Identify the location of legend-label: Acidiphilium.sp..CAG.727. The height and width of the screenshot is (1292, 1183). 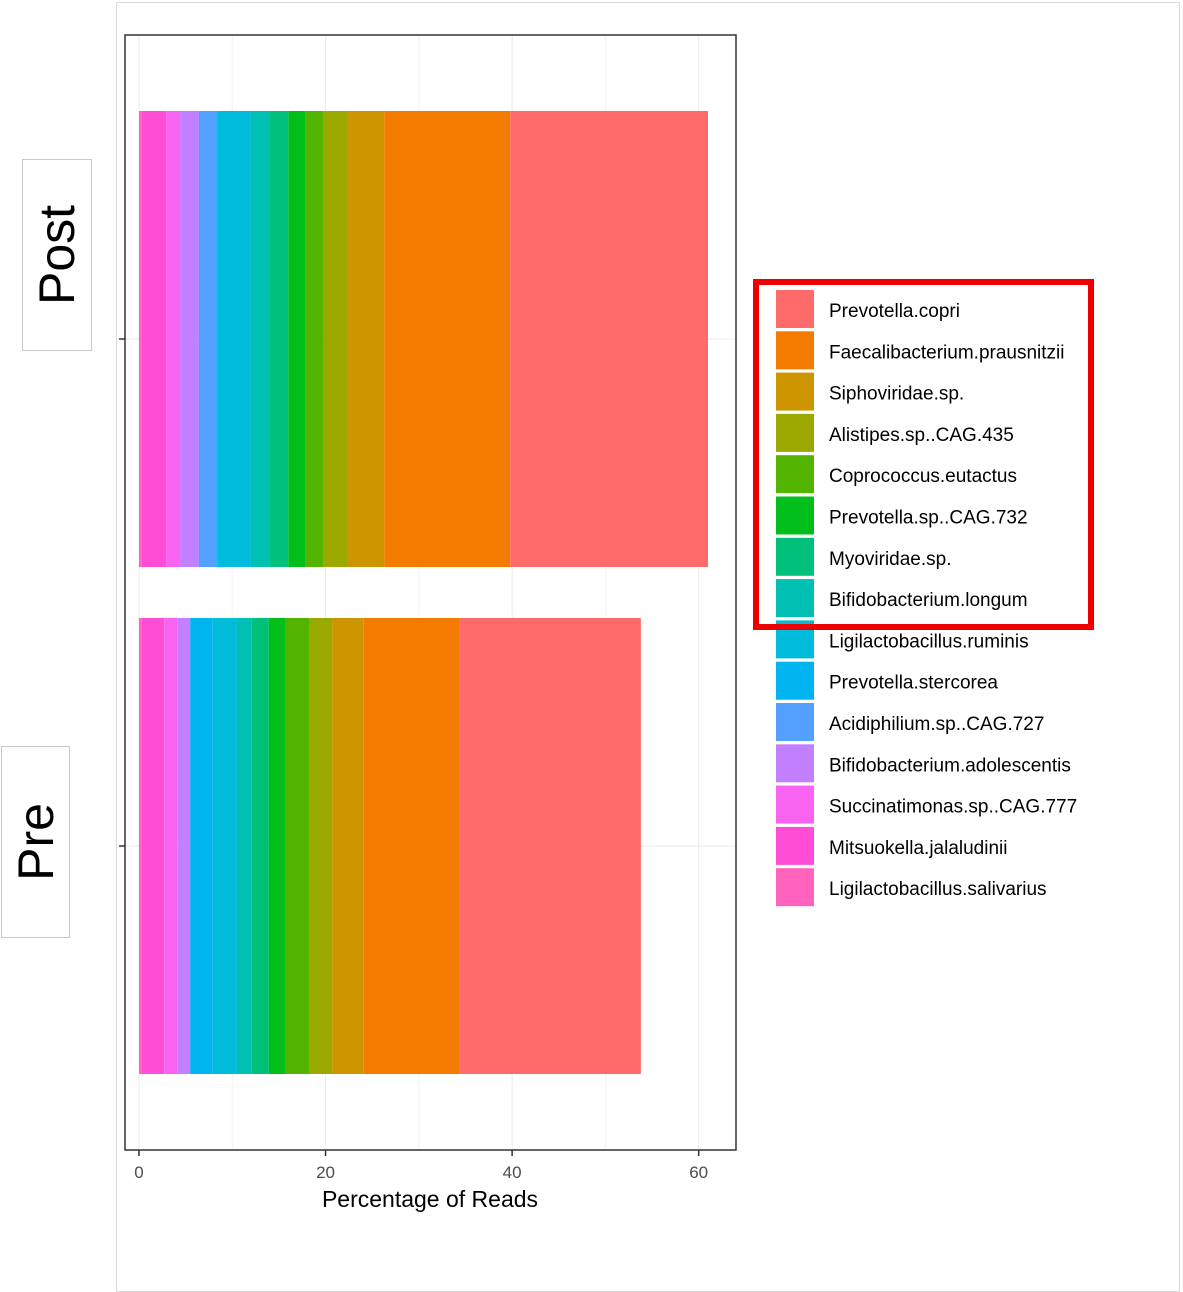
(936, 724).